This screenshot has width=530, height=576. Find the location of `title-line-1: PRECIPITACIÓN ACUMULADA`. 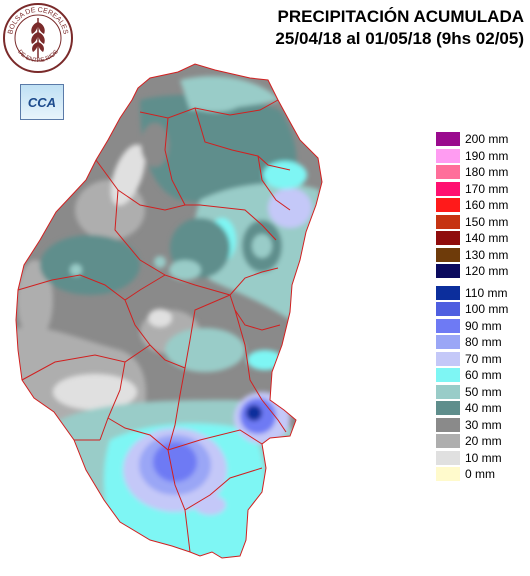

title-line-1: PRECIPITACIÓN ACUMULADA is located at coordinates (401, 16).